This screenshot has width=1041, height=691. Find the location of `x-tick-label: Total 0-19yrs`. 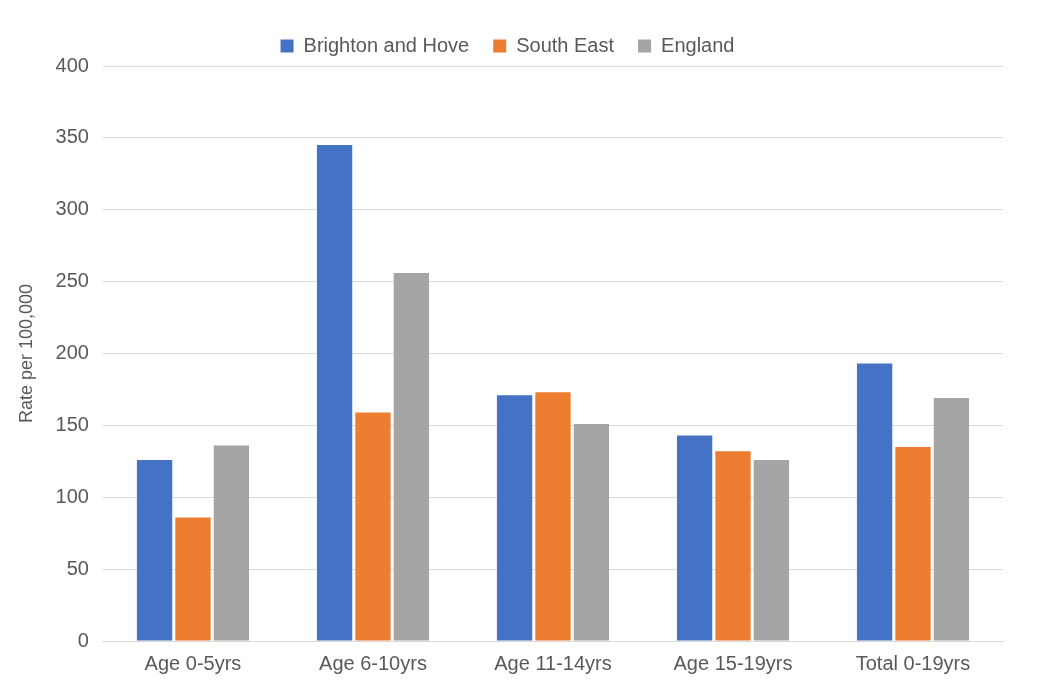

x-tick-label: Total 0-19yrs is located at coordinates (913, 662).